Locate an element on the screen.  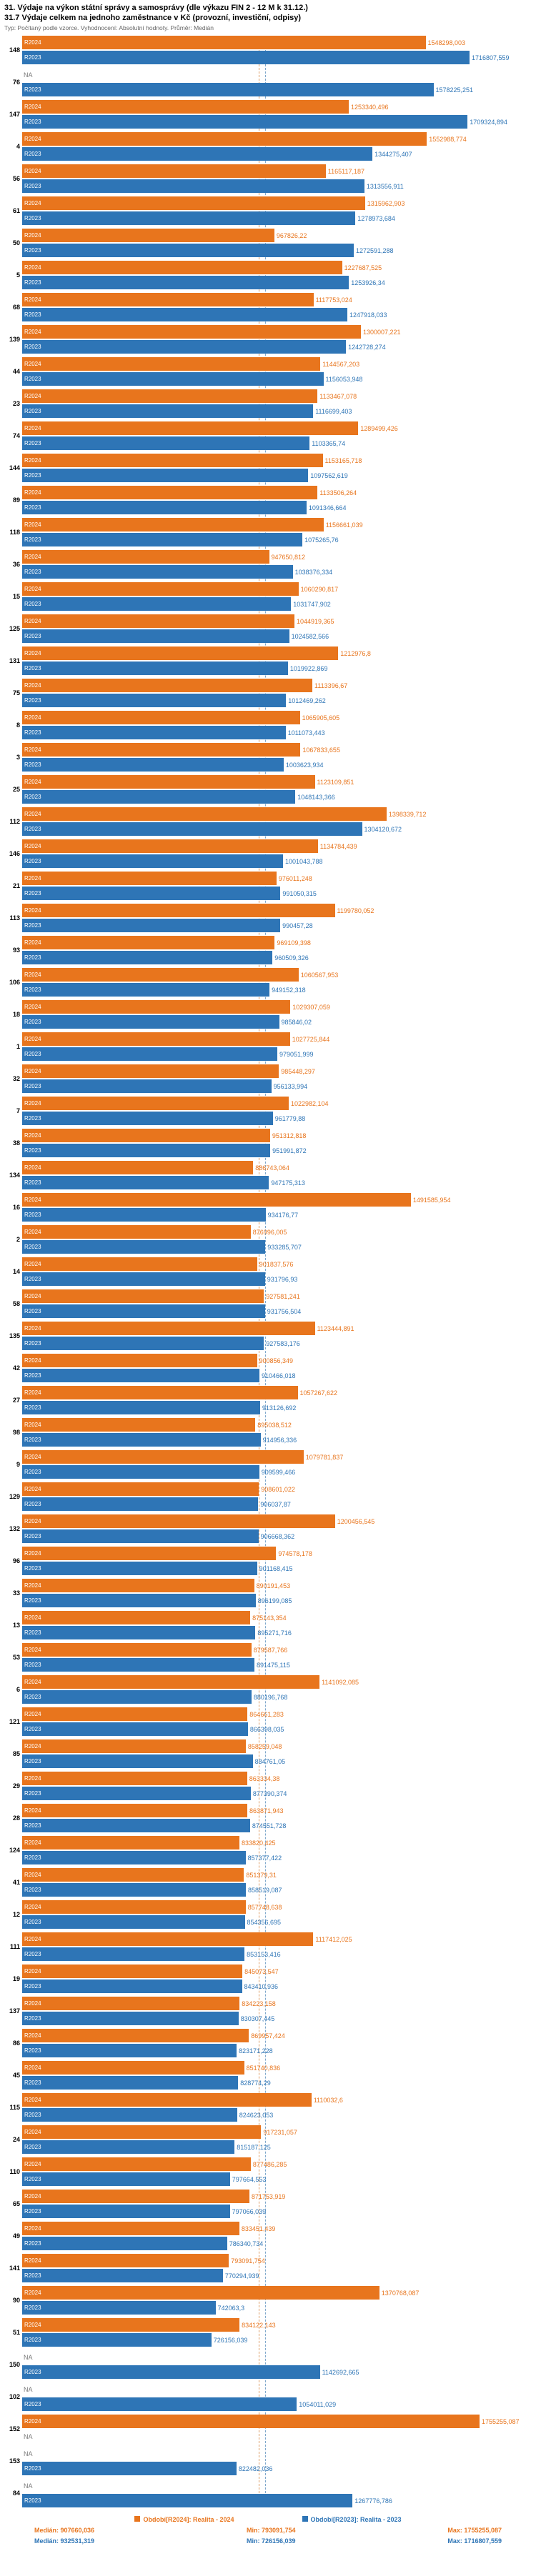
bar-value-label: 1011073,443 is located at coordinates (306, 733).